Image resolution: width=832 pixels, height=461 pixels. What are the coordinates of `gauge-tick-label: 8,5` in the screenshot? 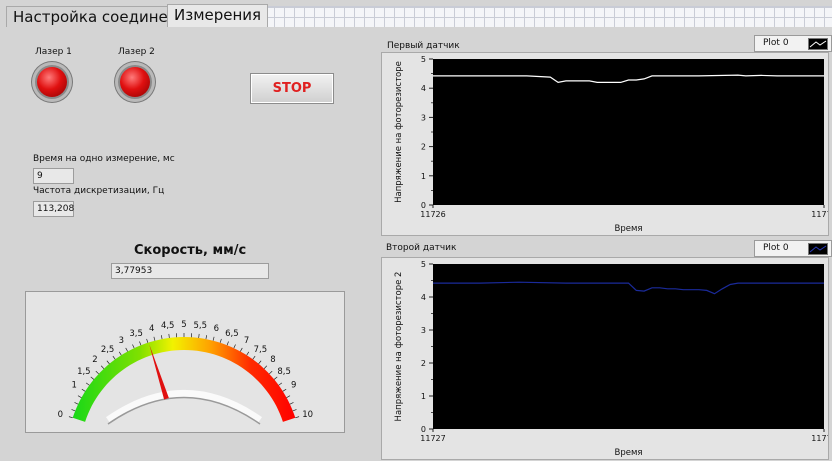 It's located at (284, 372).